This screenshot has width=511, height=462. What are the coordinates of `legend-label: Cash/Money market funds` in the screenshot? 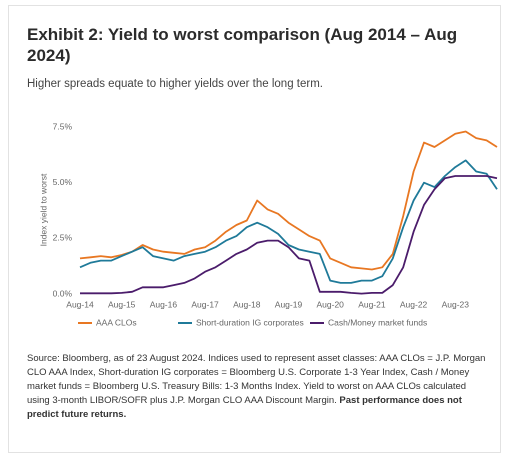 It's located at (377, 322).